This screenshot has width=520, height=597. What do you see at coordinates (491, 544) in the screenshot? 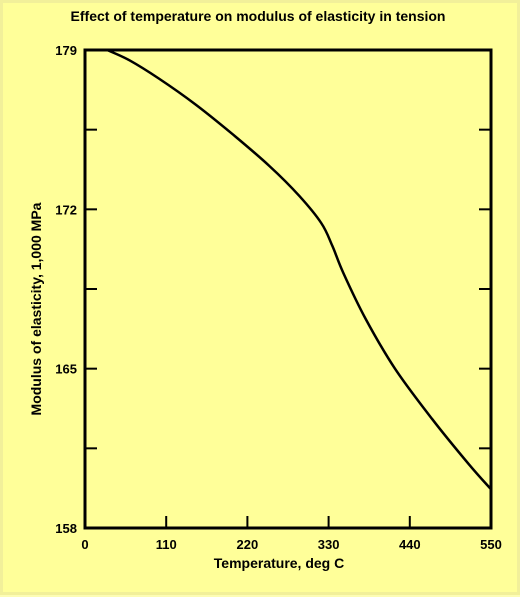
I see `x-tick-label: 550` at bounding box center [491, 544].